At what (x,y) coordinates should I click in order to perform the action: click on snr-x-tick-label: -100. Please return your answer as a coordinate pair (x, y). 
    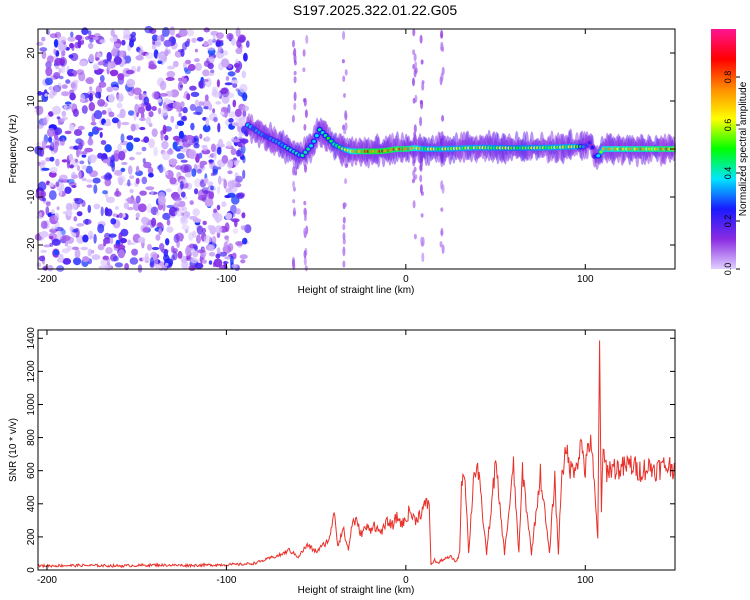
    Looking at the image, I should click on (226, 580).